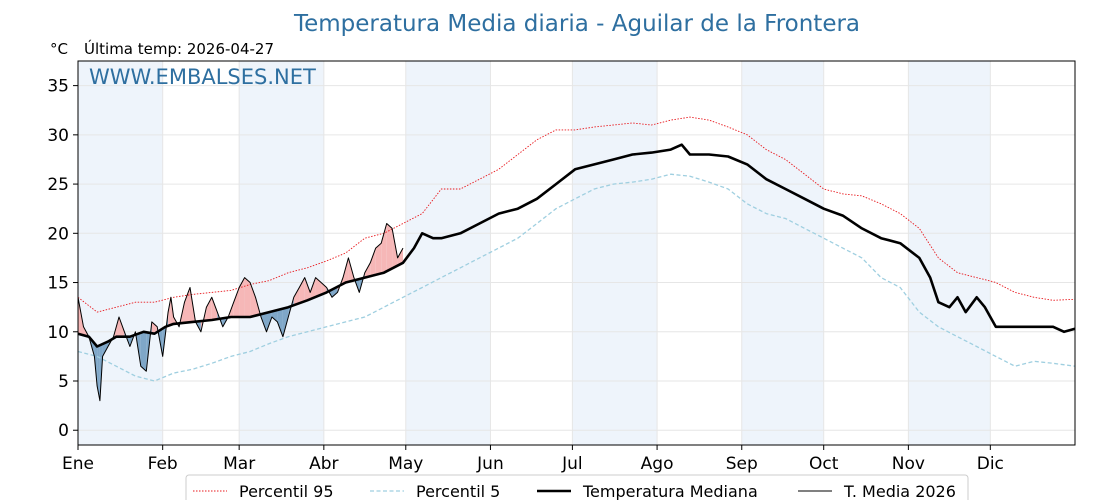  Describe the element at coordinates (120, 253) in the screenshot. I see `month-band-ene` at that location.